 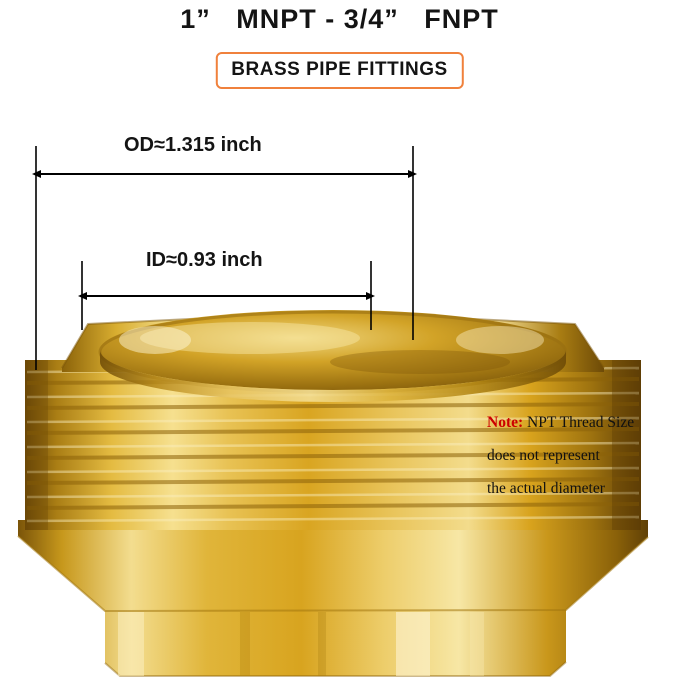 I want to click on subtitle-container: BRASS PIPE FITTINGS, so click(x=339, y=70).